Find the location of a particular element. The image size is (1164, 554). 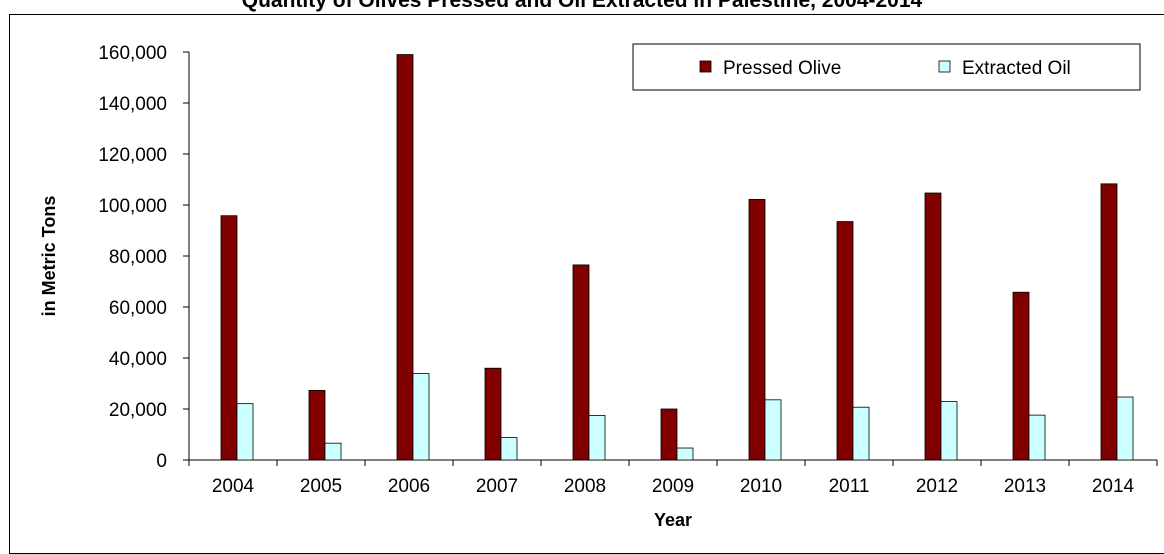

y-tick-label: 40,000 is located at coordinates (138, 359).